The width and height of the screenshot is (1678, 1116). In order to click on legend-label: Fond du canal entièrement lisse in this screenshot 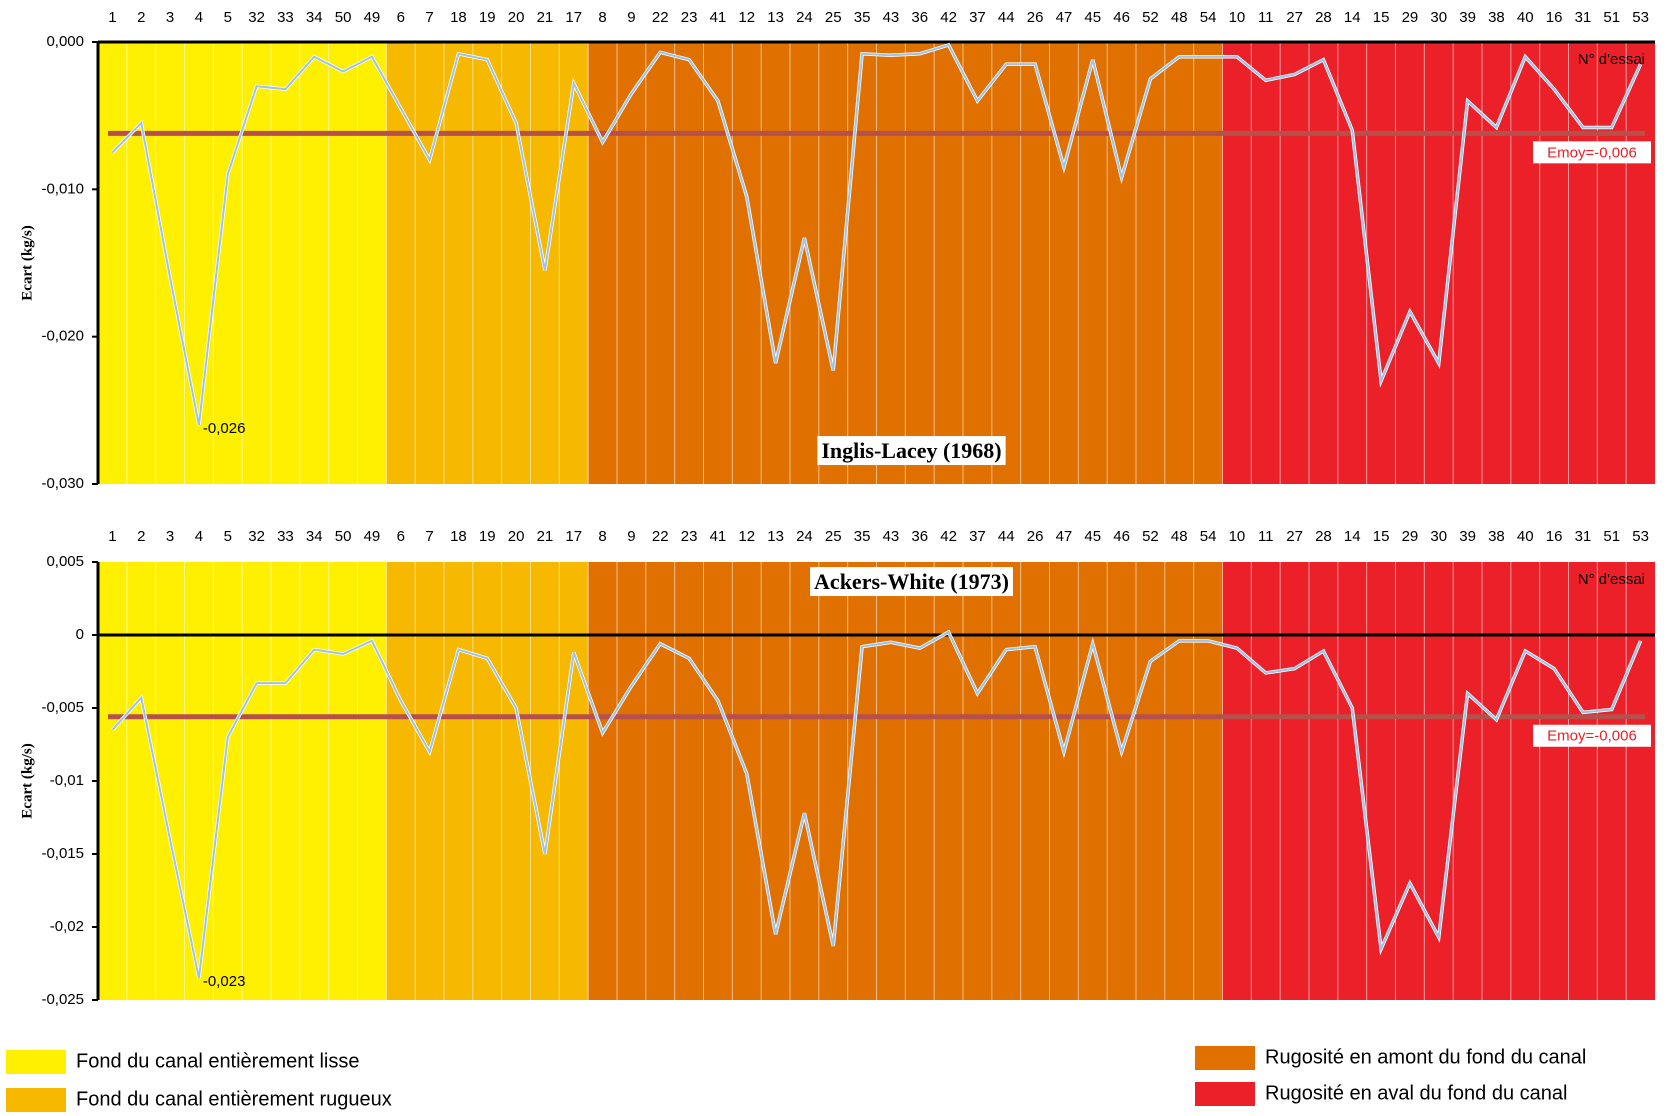, I will do `click(218, 1061)`.